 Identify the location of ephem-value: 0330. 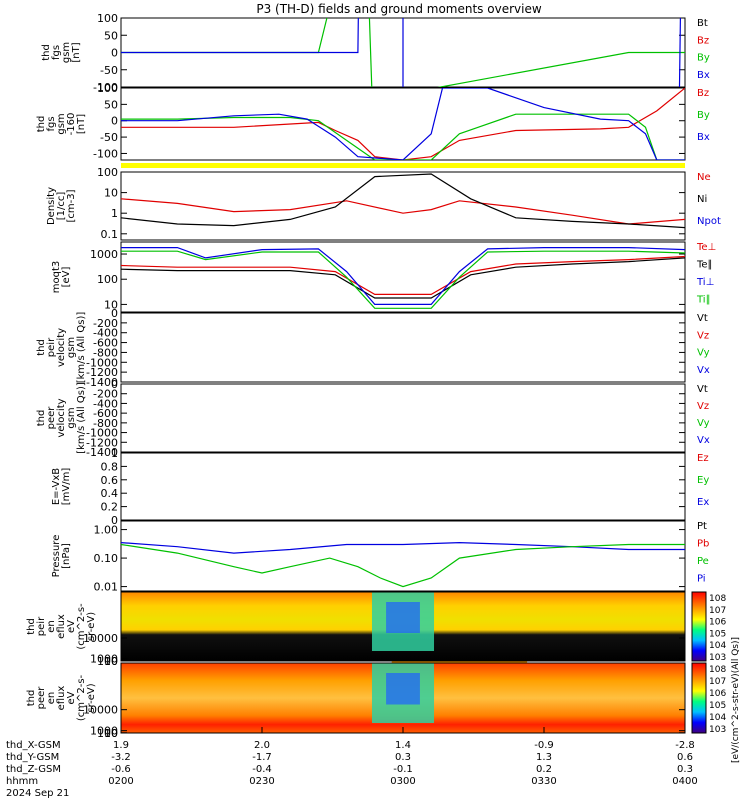
(543, 781).